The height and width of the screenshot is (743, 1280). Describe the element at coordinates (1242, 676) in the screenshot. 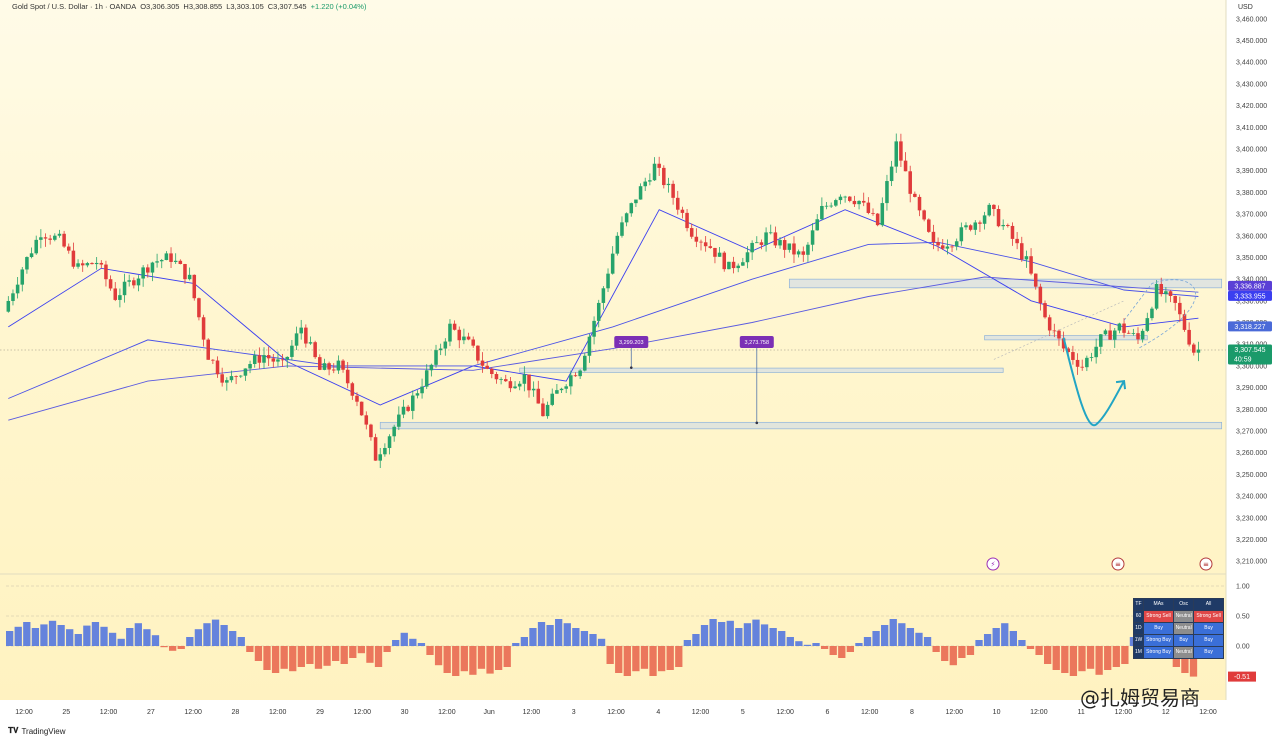

I see `indicator-value-tag` at that location.